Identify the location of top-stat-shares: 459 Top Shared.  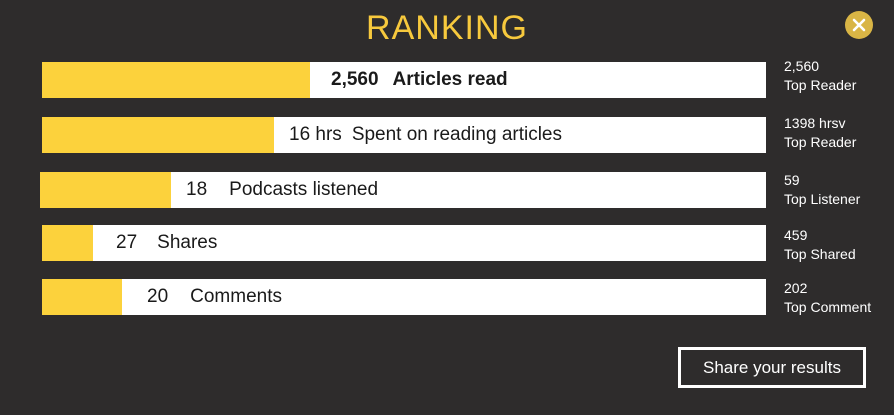
(820, 245).